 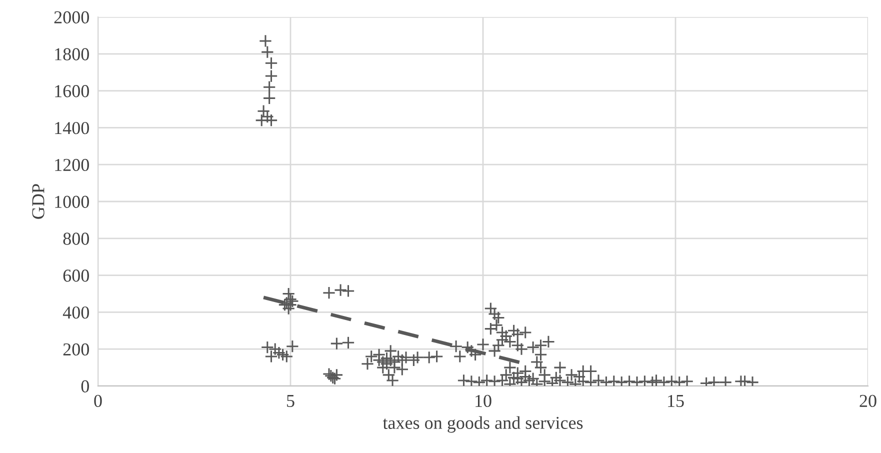 I want to click on y-tick-label: 1000, so click(x=72, y=202).